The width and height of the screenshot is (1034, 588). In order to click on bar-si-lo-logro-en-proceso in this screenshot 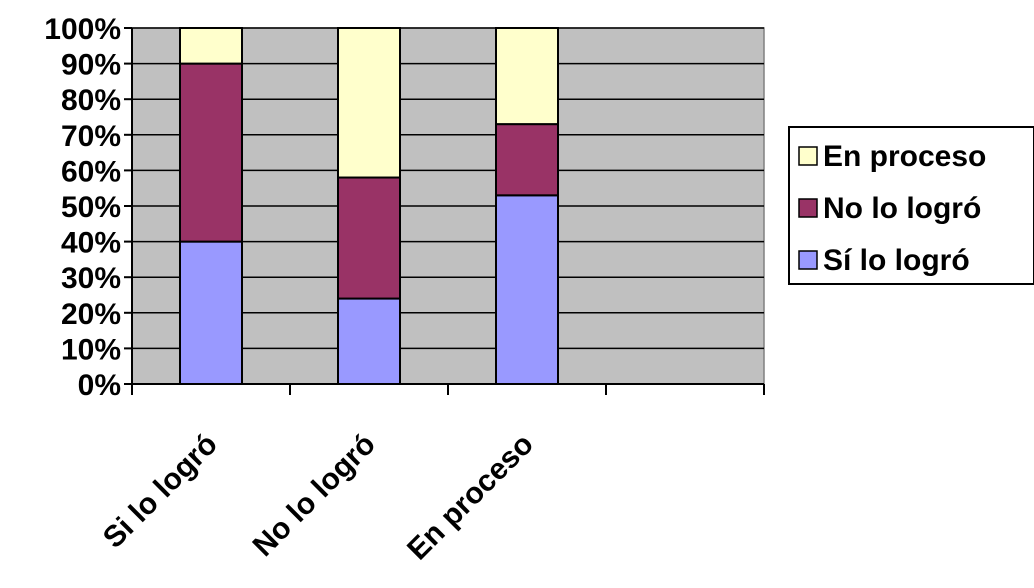, I will do `click(527, 289)`.